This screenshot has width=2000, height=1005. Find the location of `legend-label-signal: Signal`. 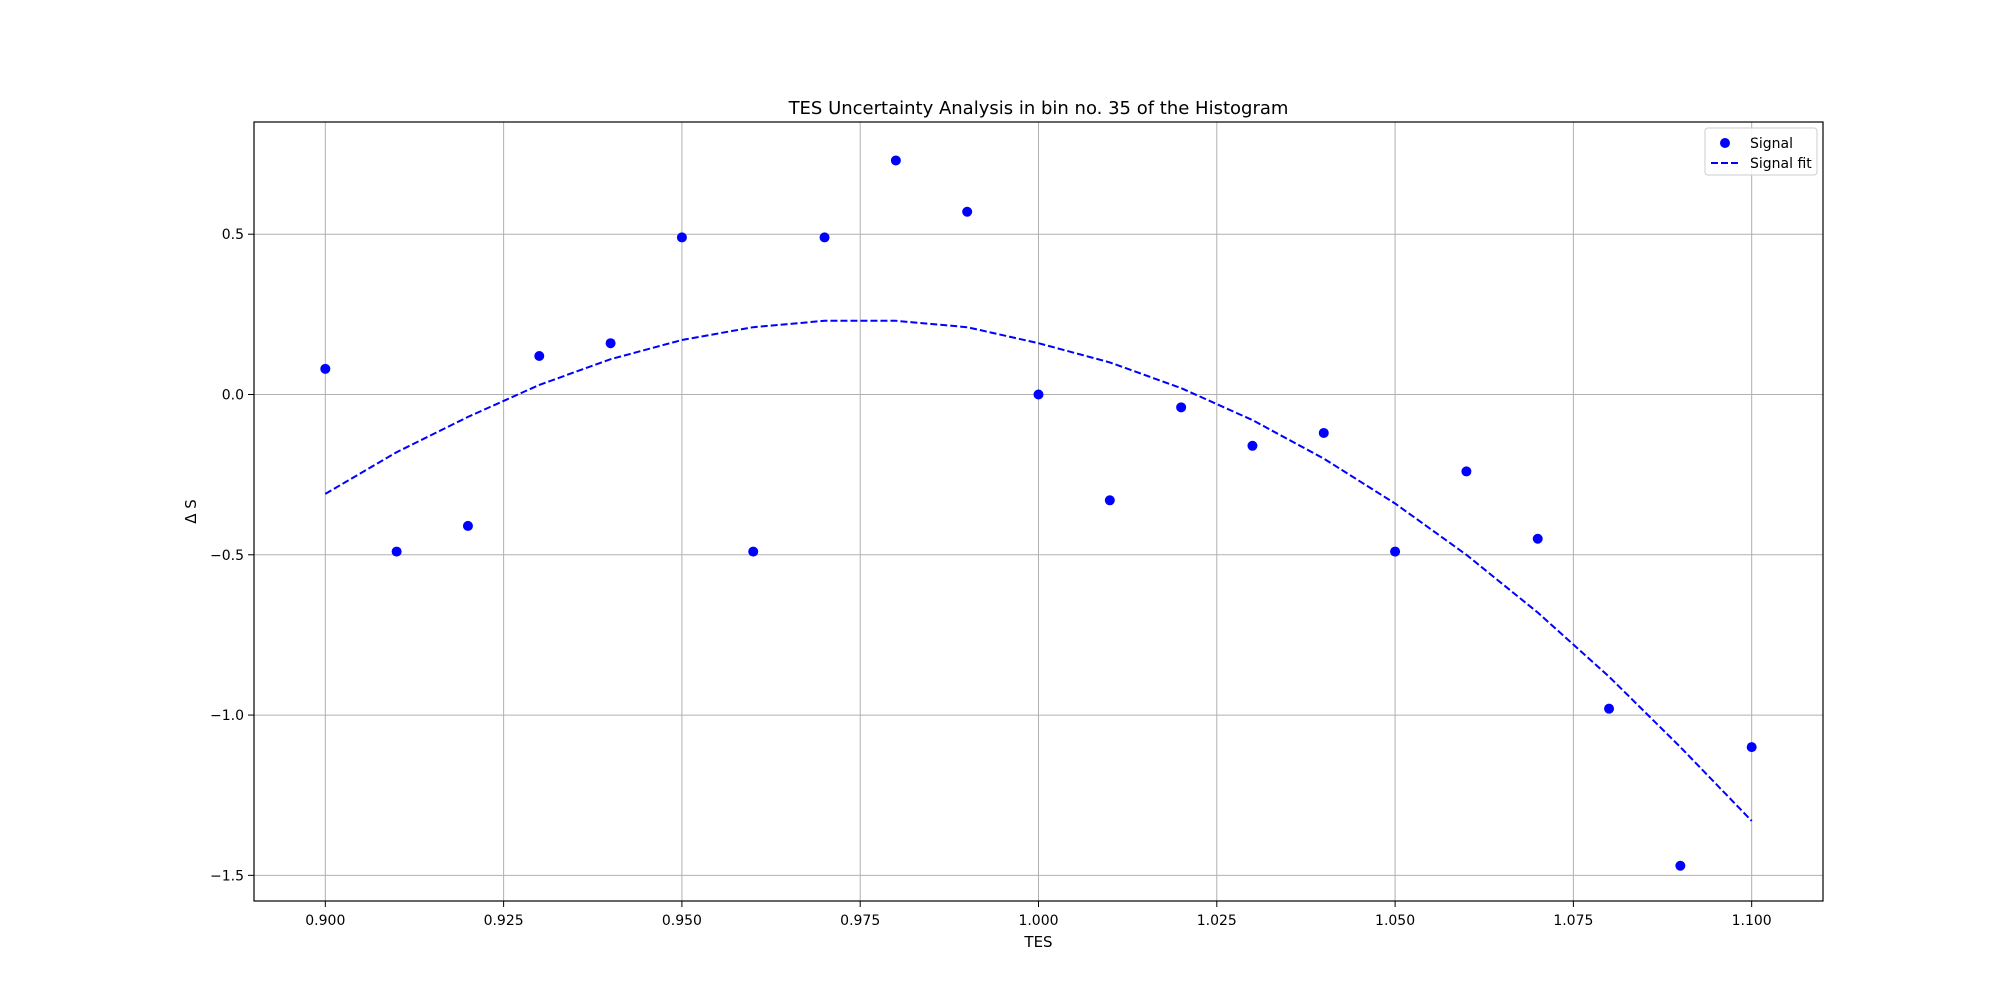

legend-label-signal: Signal is located at coordinates (1771, 144).